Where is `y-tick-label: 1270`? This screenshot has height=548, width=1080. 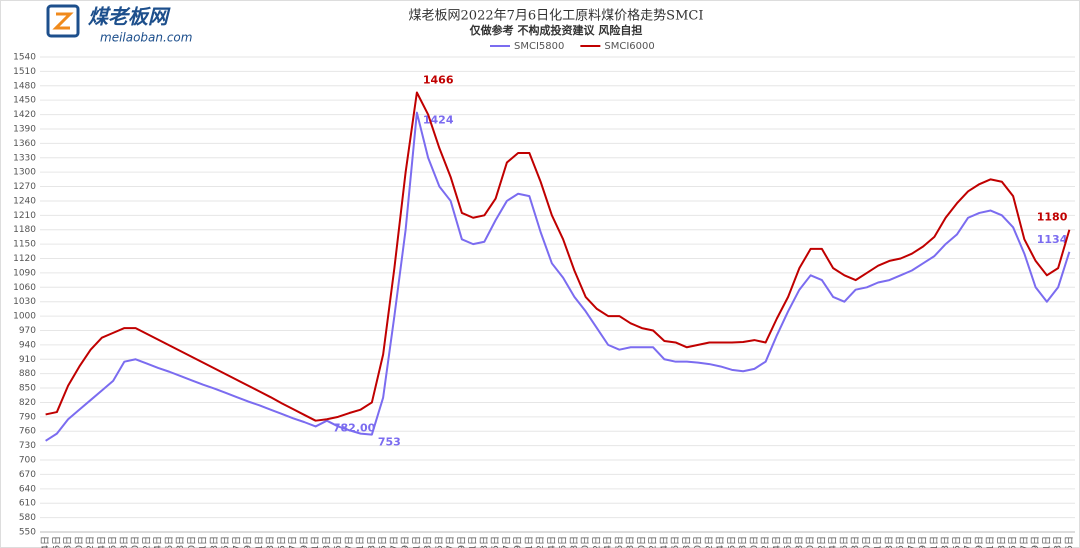
y-tick-label: 1270 is located at coordinates (24, 187).